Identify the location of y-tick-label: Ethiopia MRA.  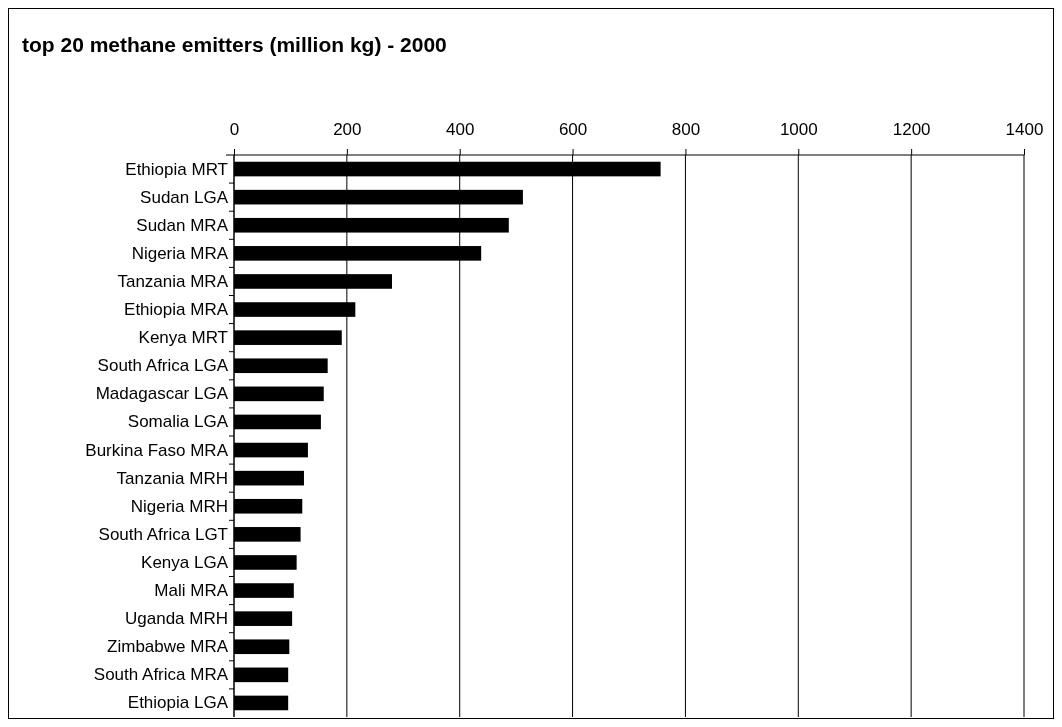
(176, 309).